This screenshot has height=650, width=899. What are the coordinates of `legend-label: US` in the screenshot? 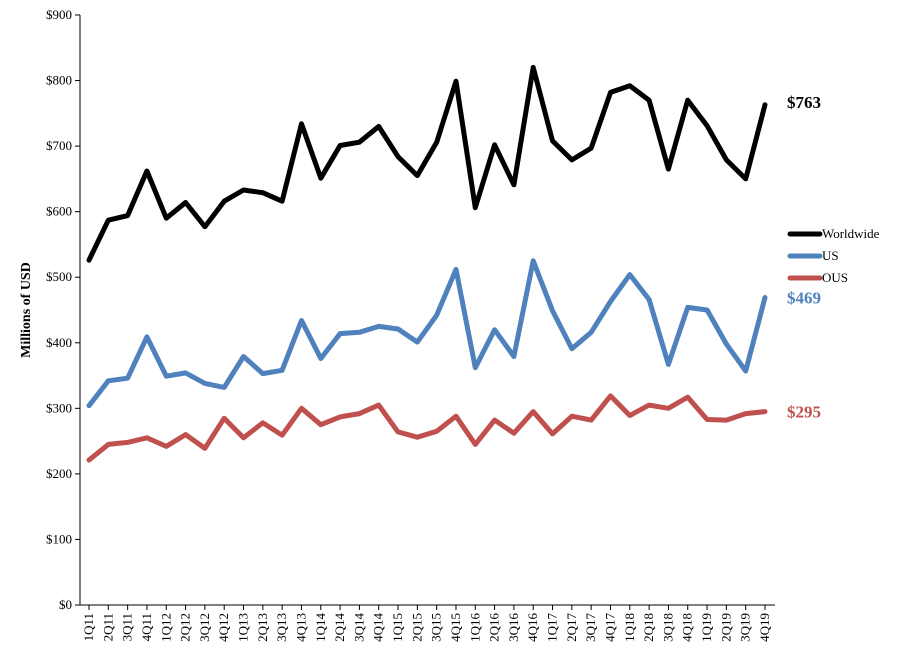 It's located at (830, 255).